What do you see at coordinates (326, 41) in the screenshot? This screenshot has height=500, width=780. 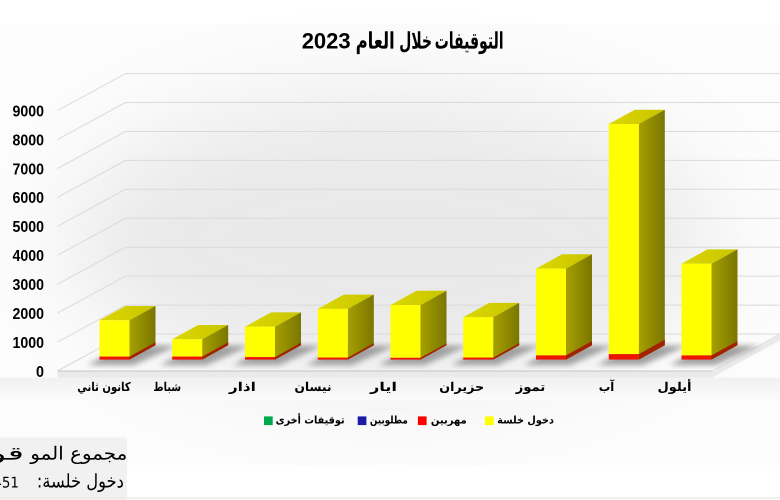 I see `svg-text: 2023` at bounding box center [326, 41].